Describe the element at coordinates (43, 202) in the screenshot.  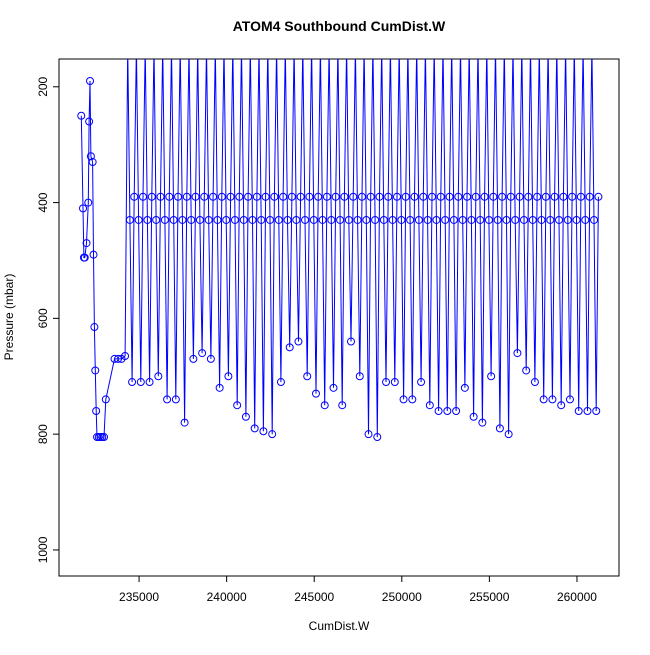
I see `y-tick-label: 400` at that location.